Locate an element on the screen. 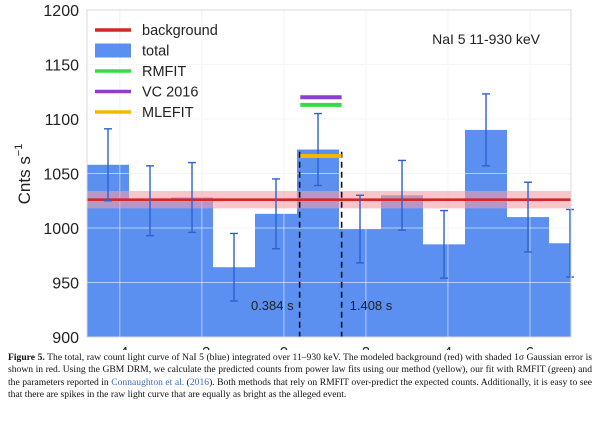 The image size is (600, 428). x-tick-label-0: −4 is located at coordinates (119, 347).